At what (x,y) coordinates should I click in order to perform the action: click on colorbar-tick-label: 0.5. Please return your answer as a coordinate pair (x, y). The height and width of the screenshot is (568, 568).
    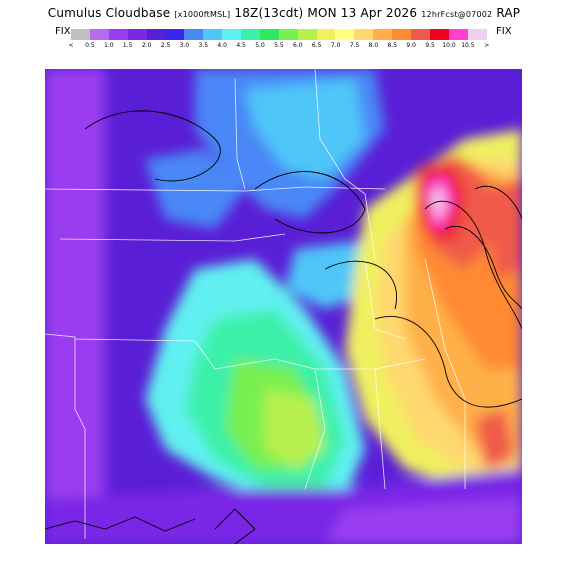
    Looking at the image, I should click on (90, 45).